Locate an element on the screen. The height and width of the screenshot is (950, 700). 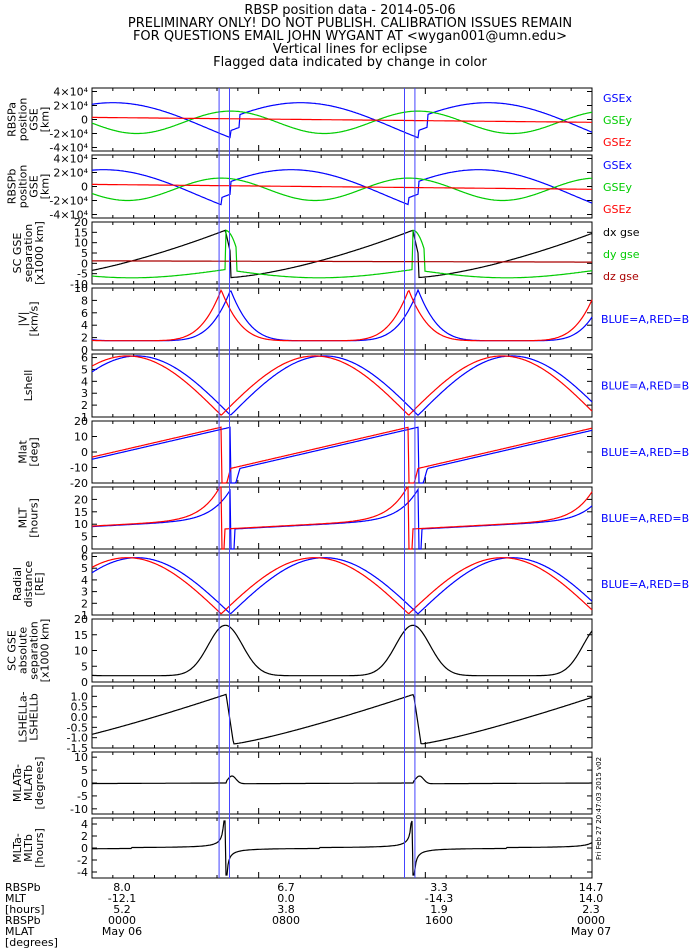
y-axis-label: MLT is located at coordinates (23, 517).